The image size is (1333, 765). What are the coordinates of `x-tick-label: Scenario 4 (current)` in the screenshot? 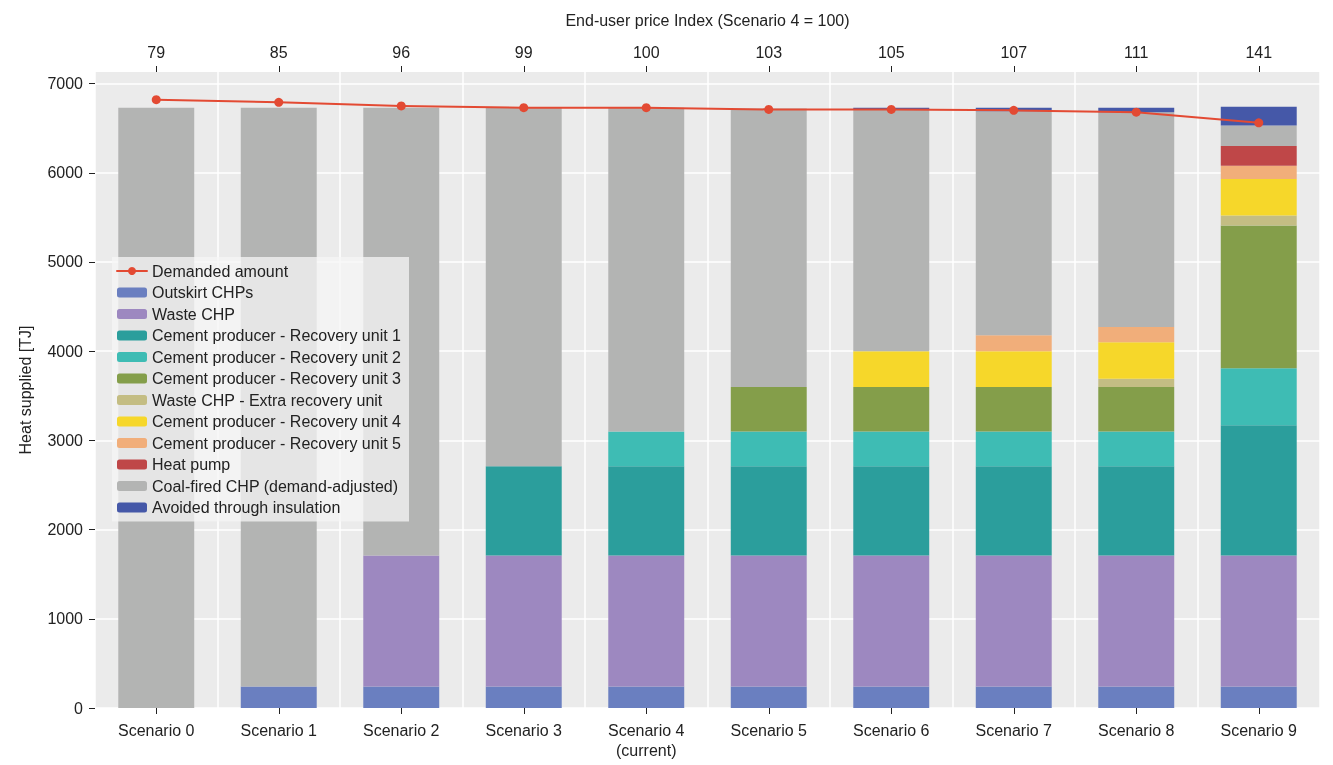 It's located at (646, 740).